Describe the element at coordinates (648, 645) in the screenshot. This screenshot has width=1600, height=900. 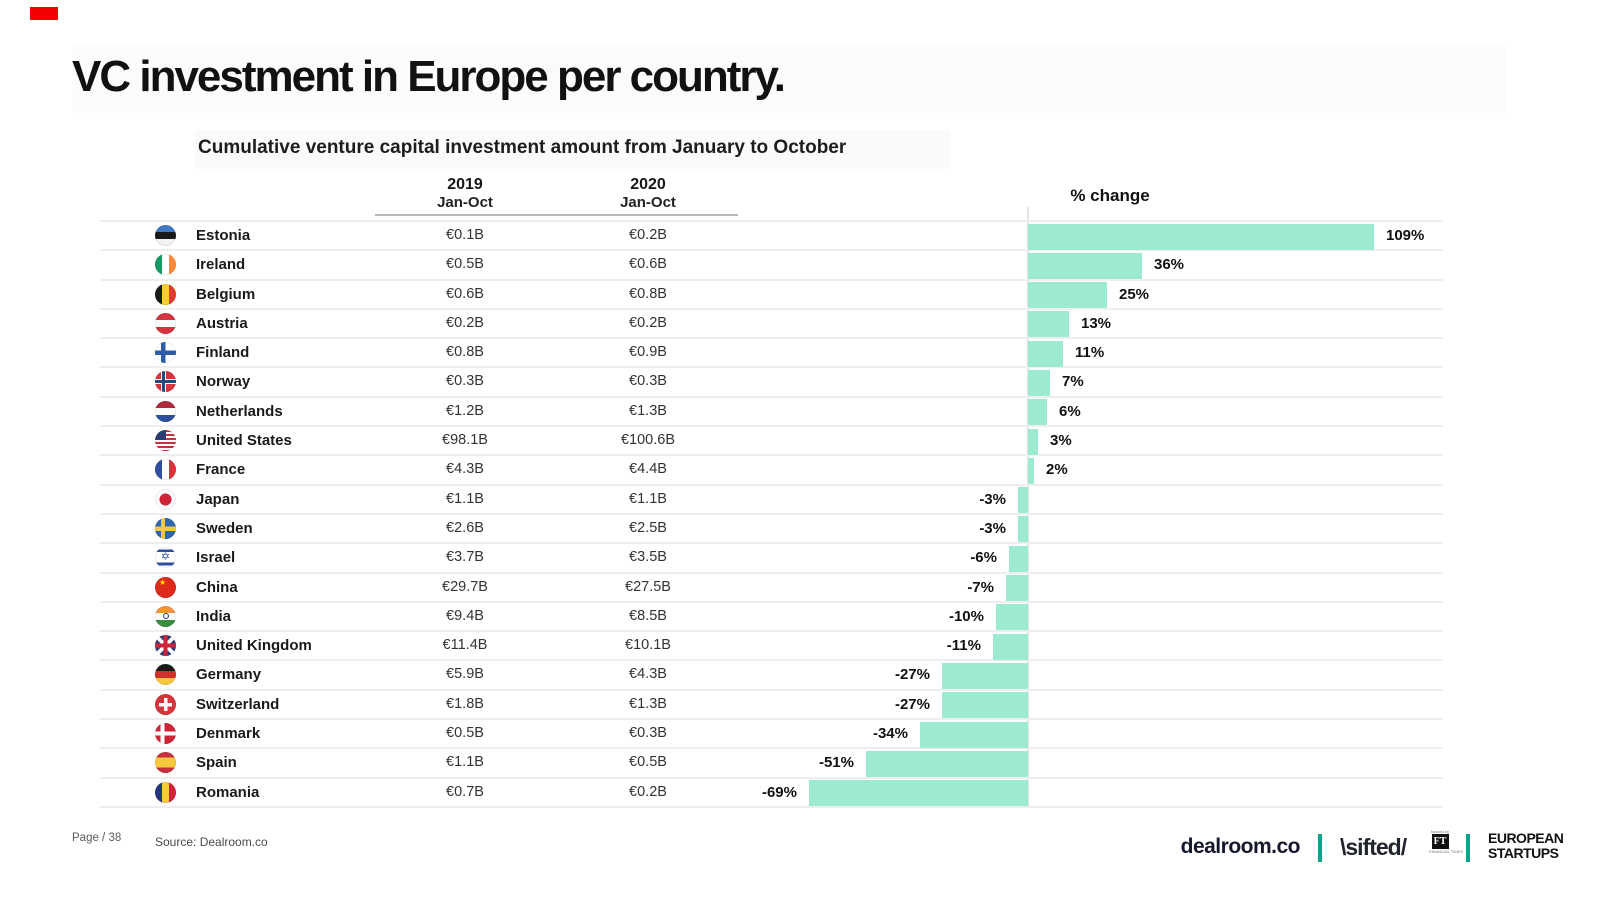
I see `value-2020: €10.1B` at that location.